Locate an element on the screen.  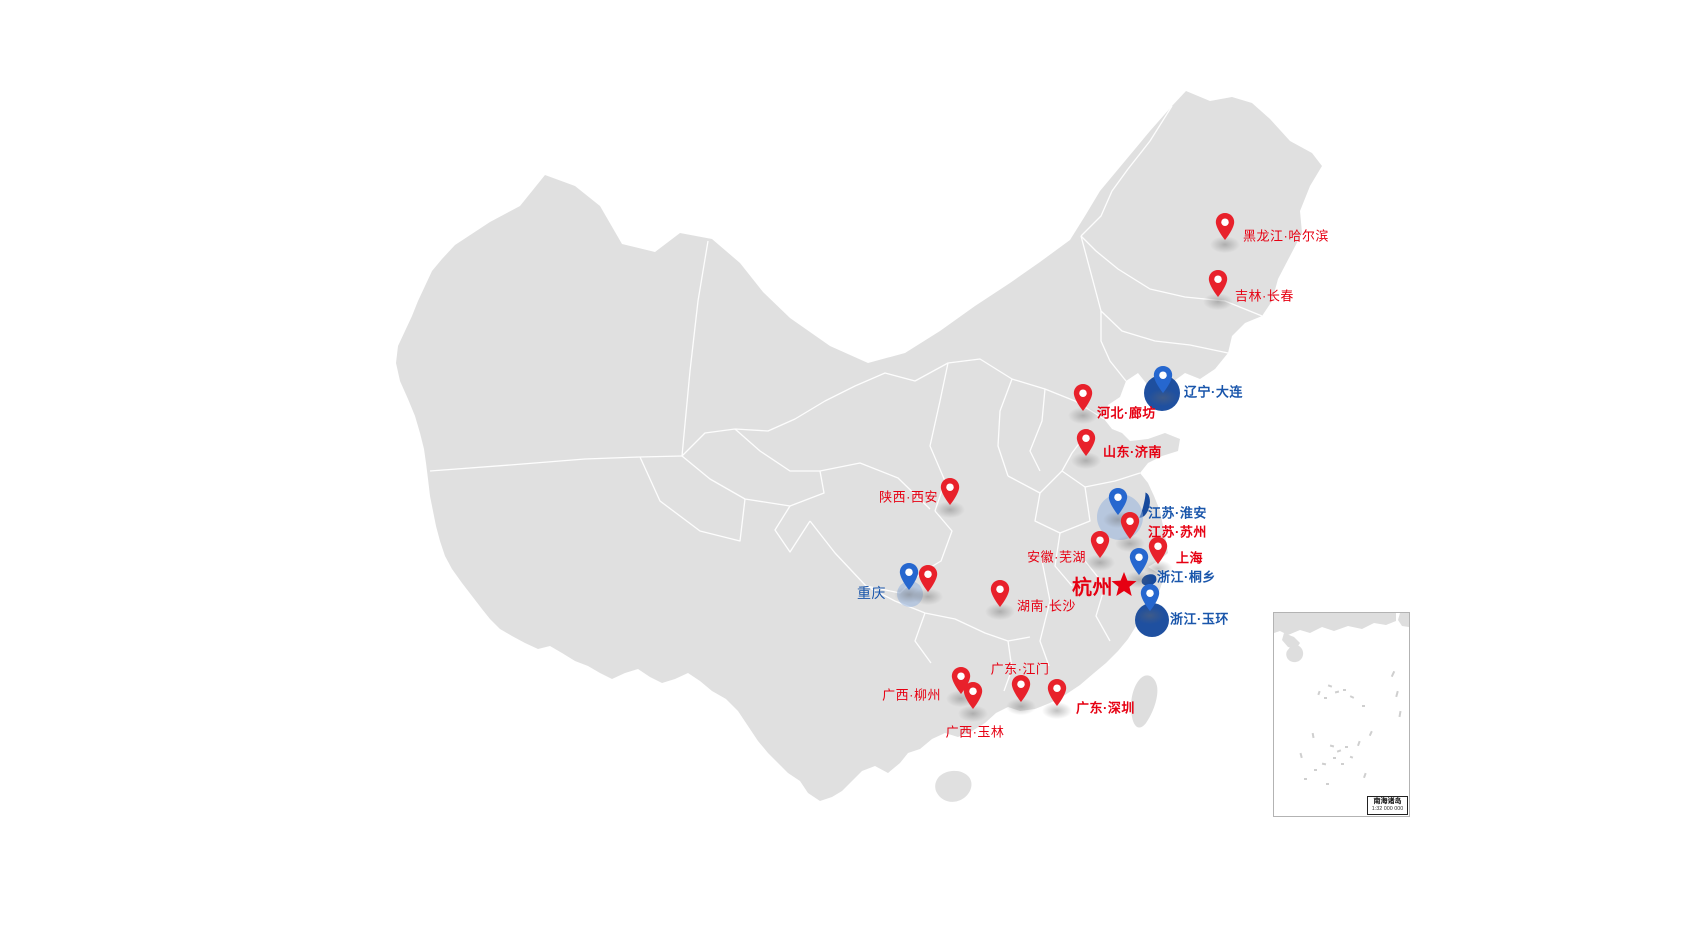
map-pin-anhui-wuhu is located at coordinates (1100, 547).